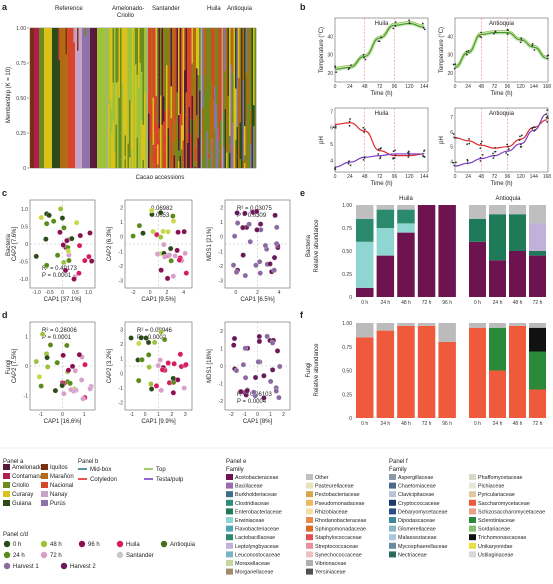 This screenshot has width=553, height=584. Describe the element at coordinates (547, 177) in the screenshot. I see `panel-b-xtick: 168` at that location.